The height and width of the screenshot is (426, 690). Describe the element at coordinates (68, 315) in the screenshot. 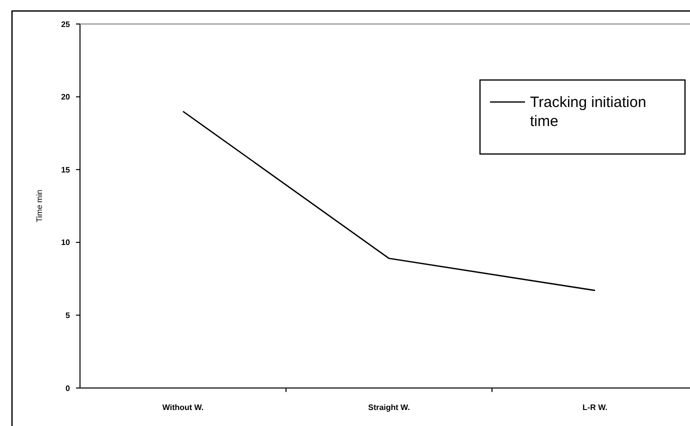

I see `y-tick-label: 5` at that location.